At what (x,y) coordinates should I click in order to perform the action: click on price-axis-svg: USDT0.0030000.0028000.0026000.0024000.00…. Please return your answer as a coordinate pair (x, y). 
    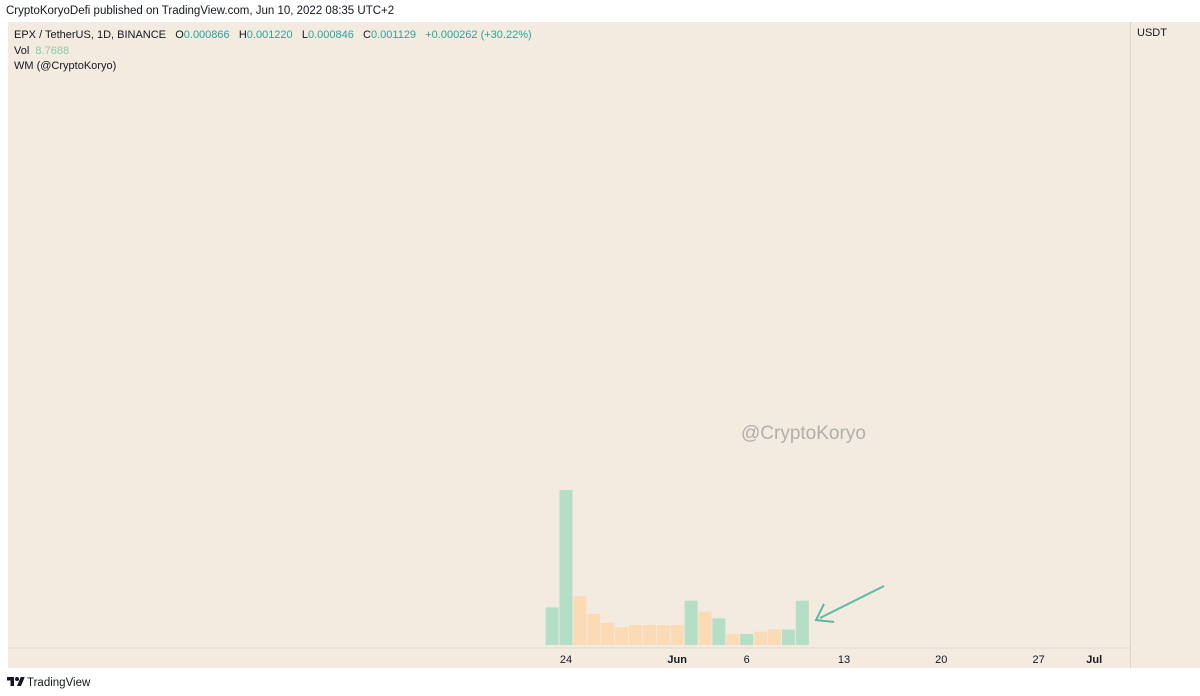
    Looking at the image, I should click on (1165, 345).